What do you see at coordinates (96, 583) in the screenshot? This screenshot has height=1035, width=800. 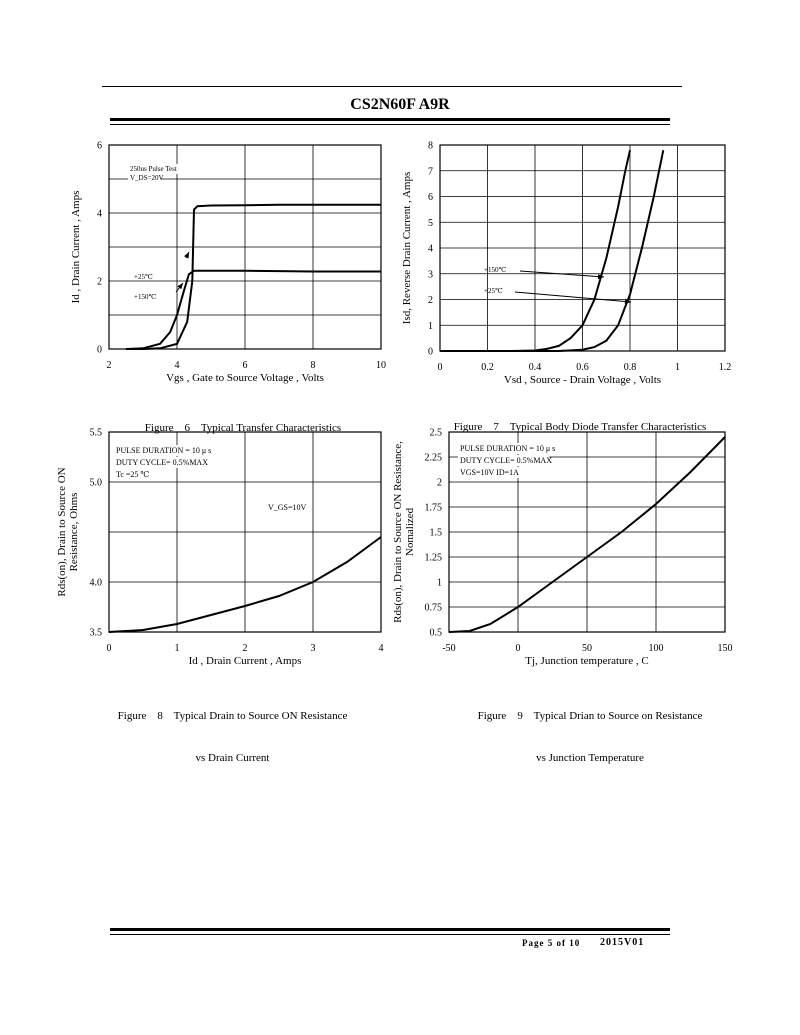 I see `y-tick-label: 4.0` at bounding box center [96, 583].